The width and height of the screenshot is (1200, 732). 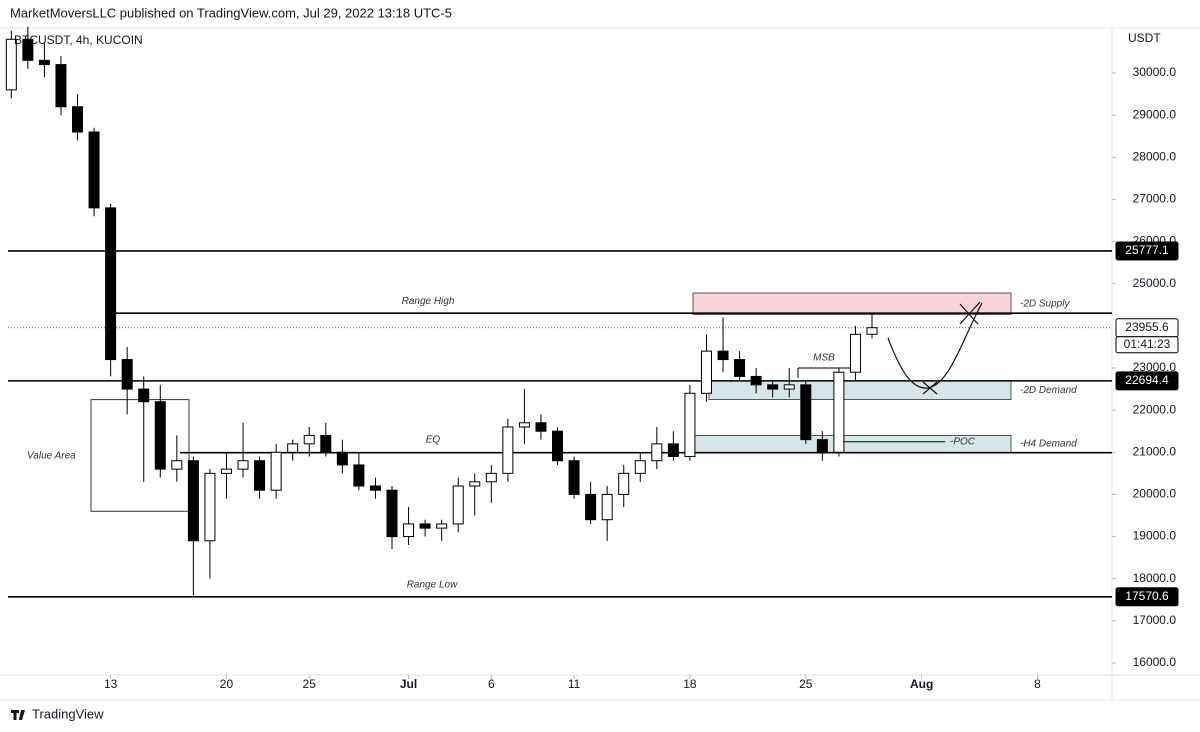 What do you see at coordinates (78, 40) in the screenshot?
I see `symbol-title: BTCUSDT, 4h, KUCOIN` at bounding box center [78, 40].